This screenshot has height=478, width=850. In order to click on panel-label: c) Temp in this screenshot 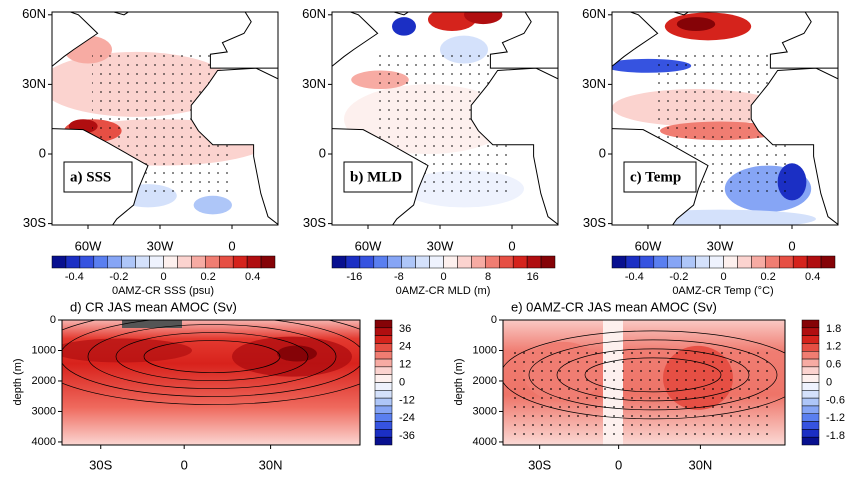, I will do `click(655, 177)`.